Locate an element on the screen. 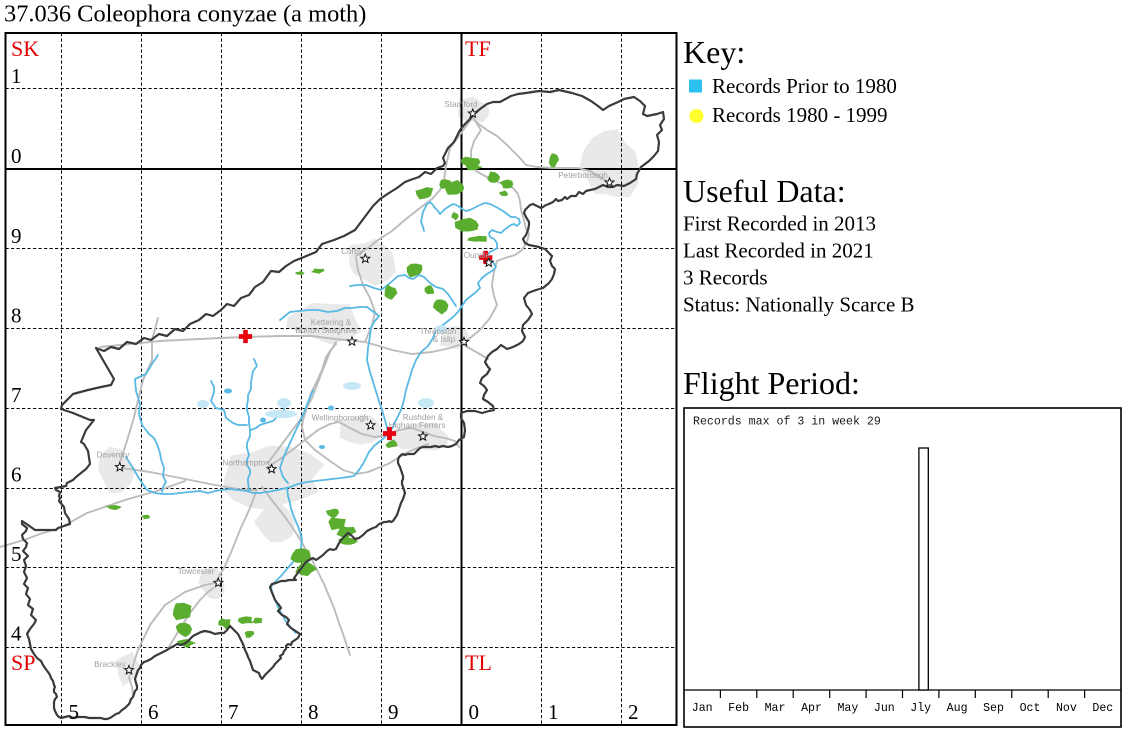 The height and width of the screenshot is (735, 1130). svg-text: Mar is located at coordinates (775, 708).